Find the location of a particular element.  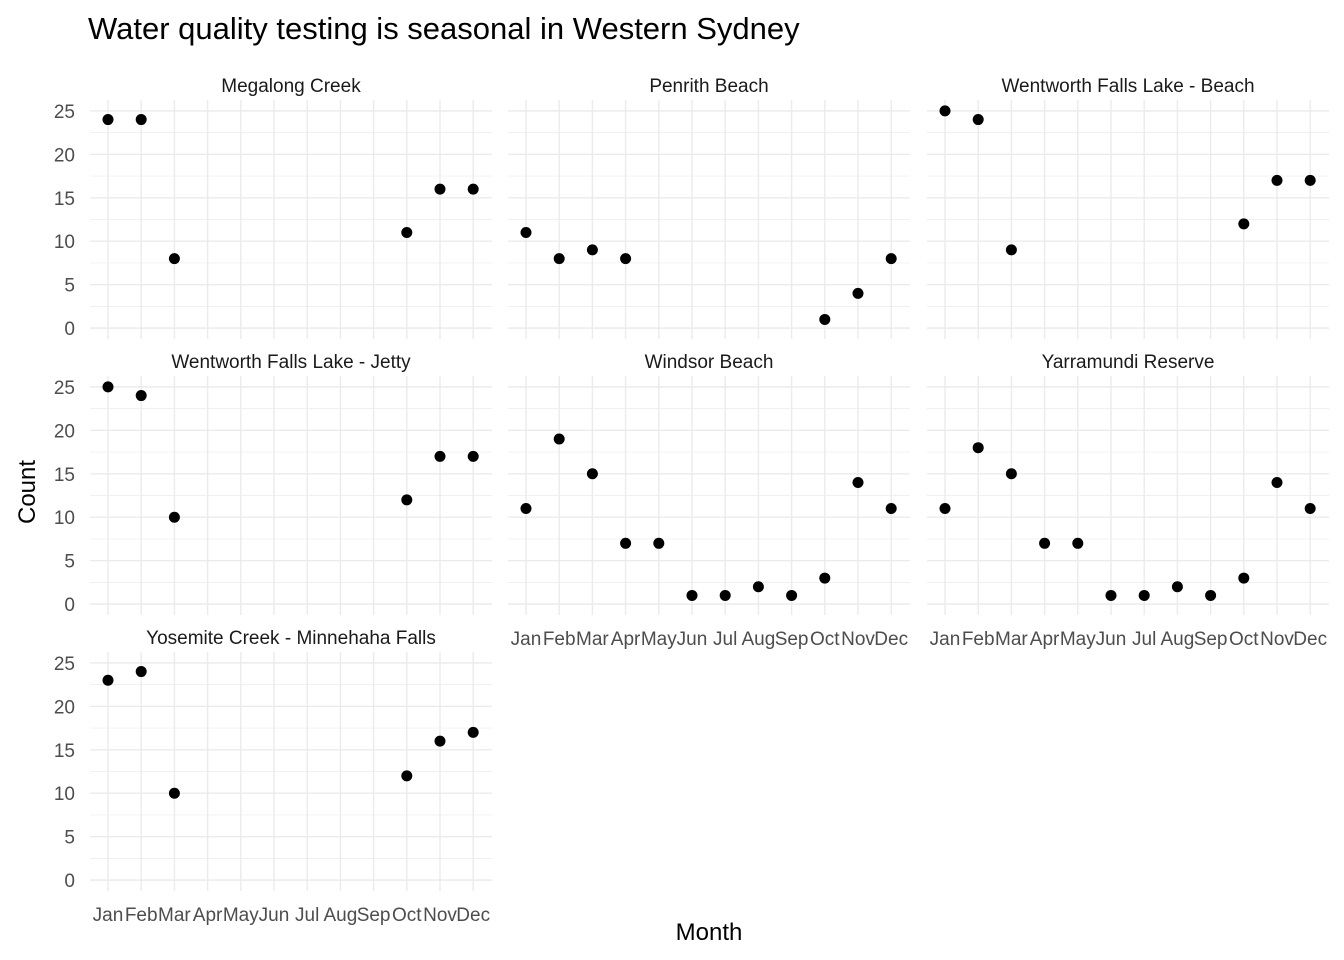

x-tick-label: Jun is located at coordinates (1111, 639).